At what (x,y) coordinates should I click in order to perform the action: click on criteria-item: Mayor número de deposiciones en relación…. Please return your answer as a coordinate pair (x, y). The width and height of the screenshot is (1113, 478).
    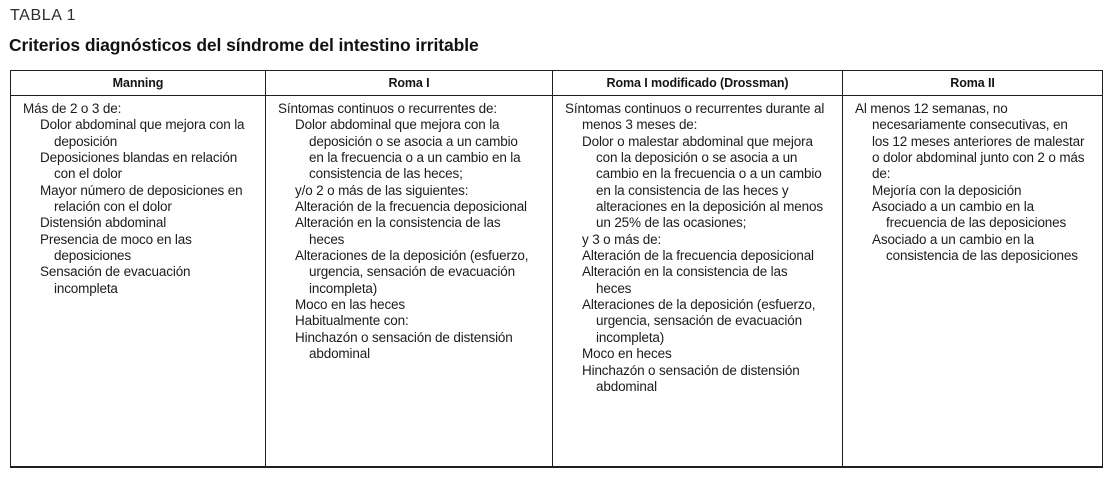
    Looking at the image, I should click on (141, 198).